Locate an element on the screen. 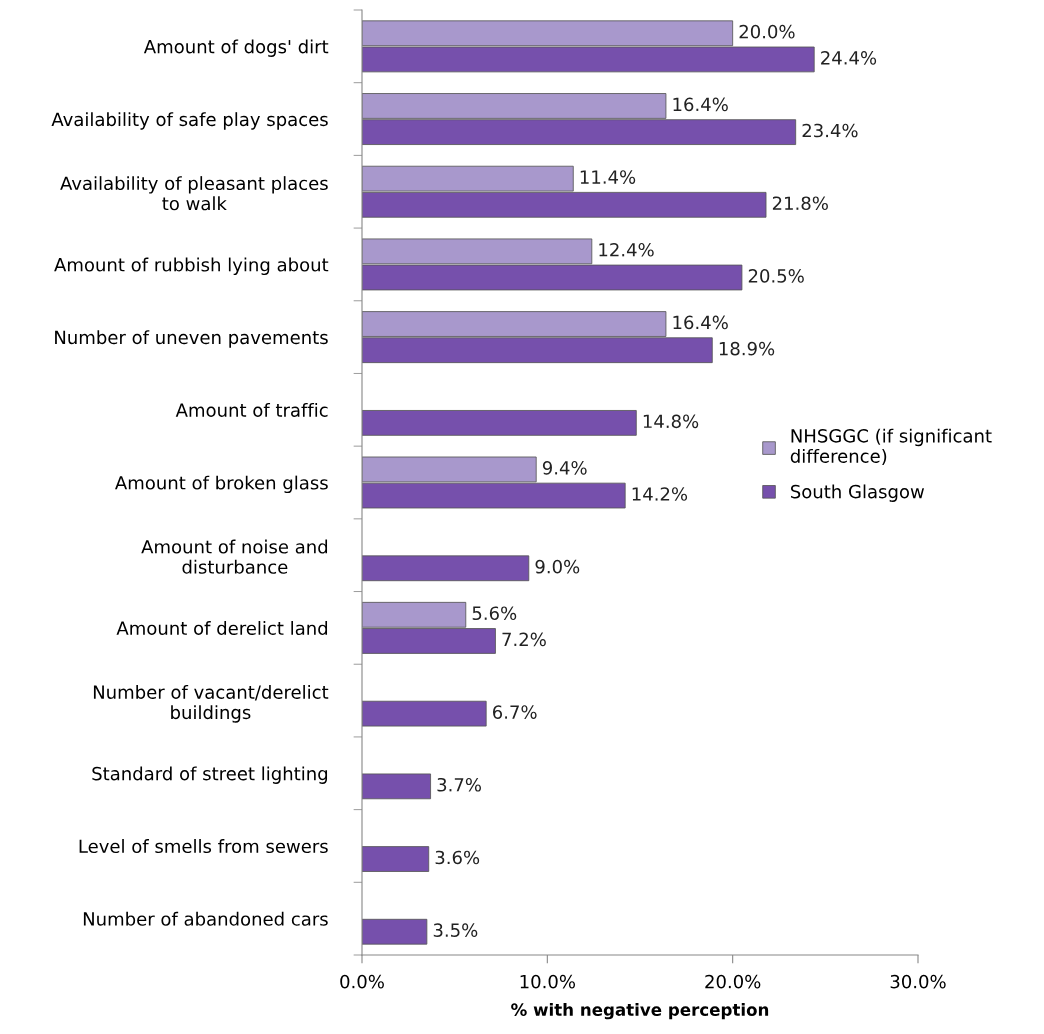 The height and width of the screenshot is (1034, 1044). data-label: 21.8% is located at coordinates (800, 203).